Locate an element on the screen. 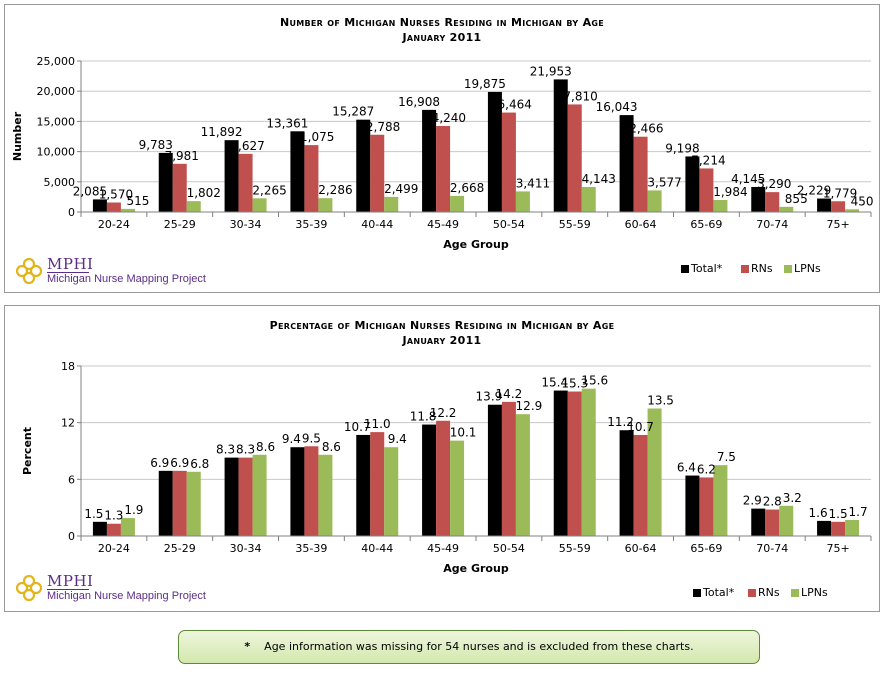  data-label-lpns: 450 is located at coordinates (862, 201).